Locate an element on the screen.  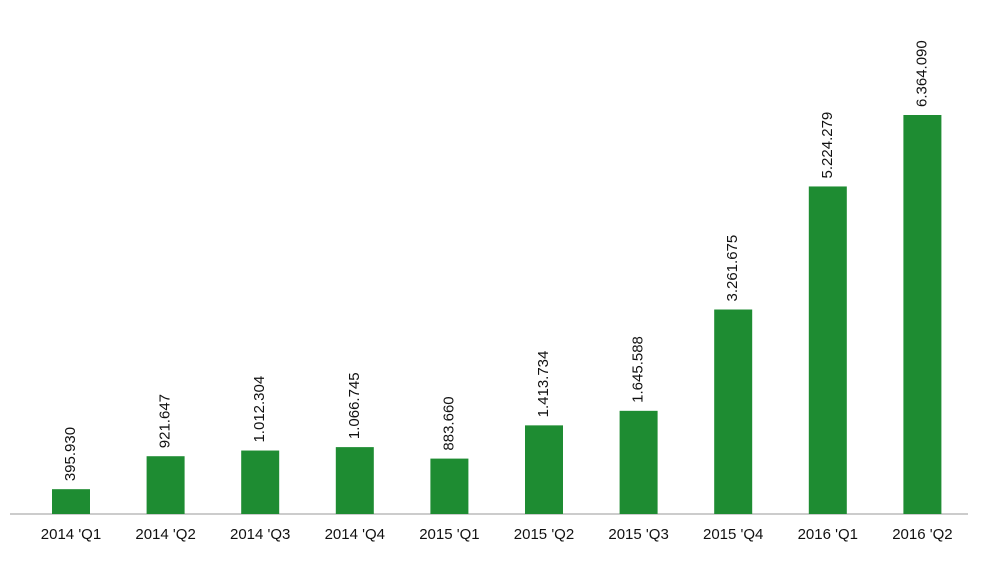
data-label: 883.660 is located at coordinates (448, 423).